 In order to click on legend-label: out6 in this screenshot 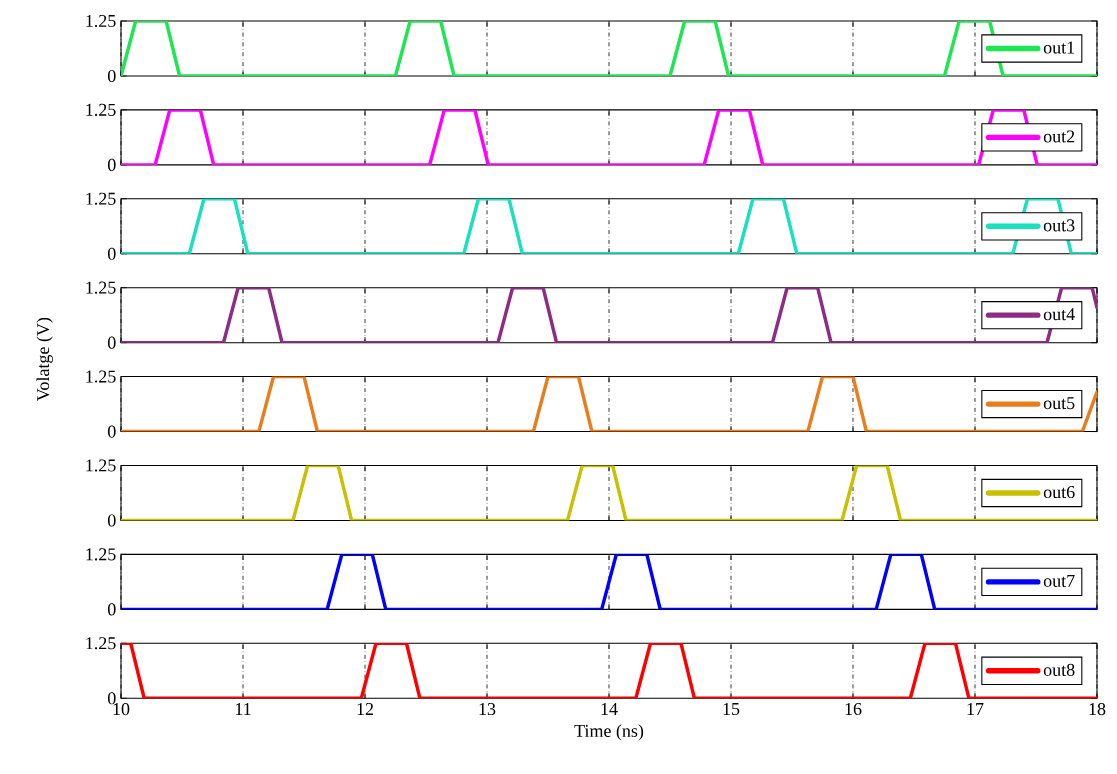, I will do `click(1059, 492)`.